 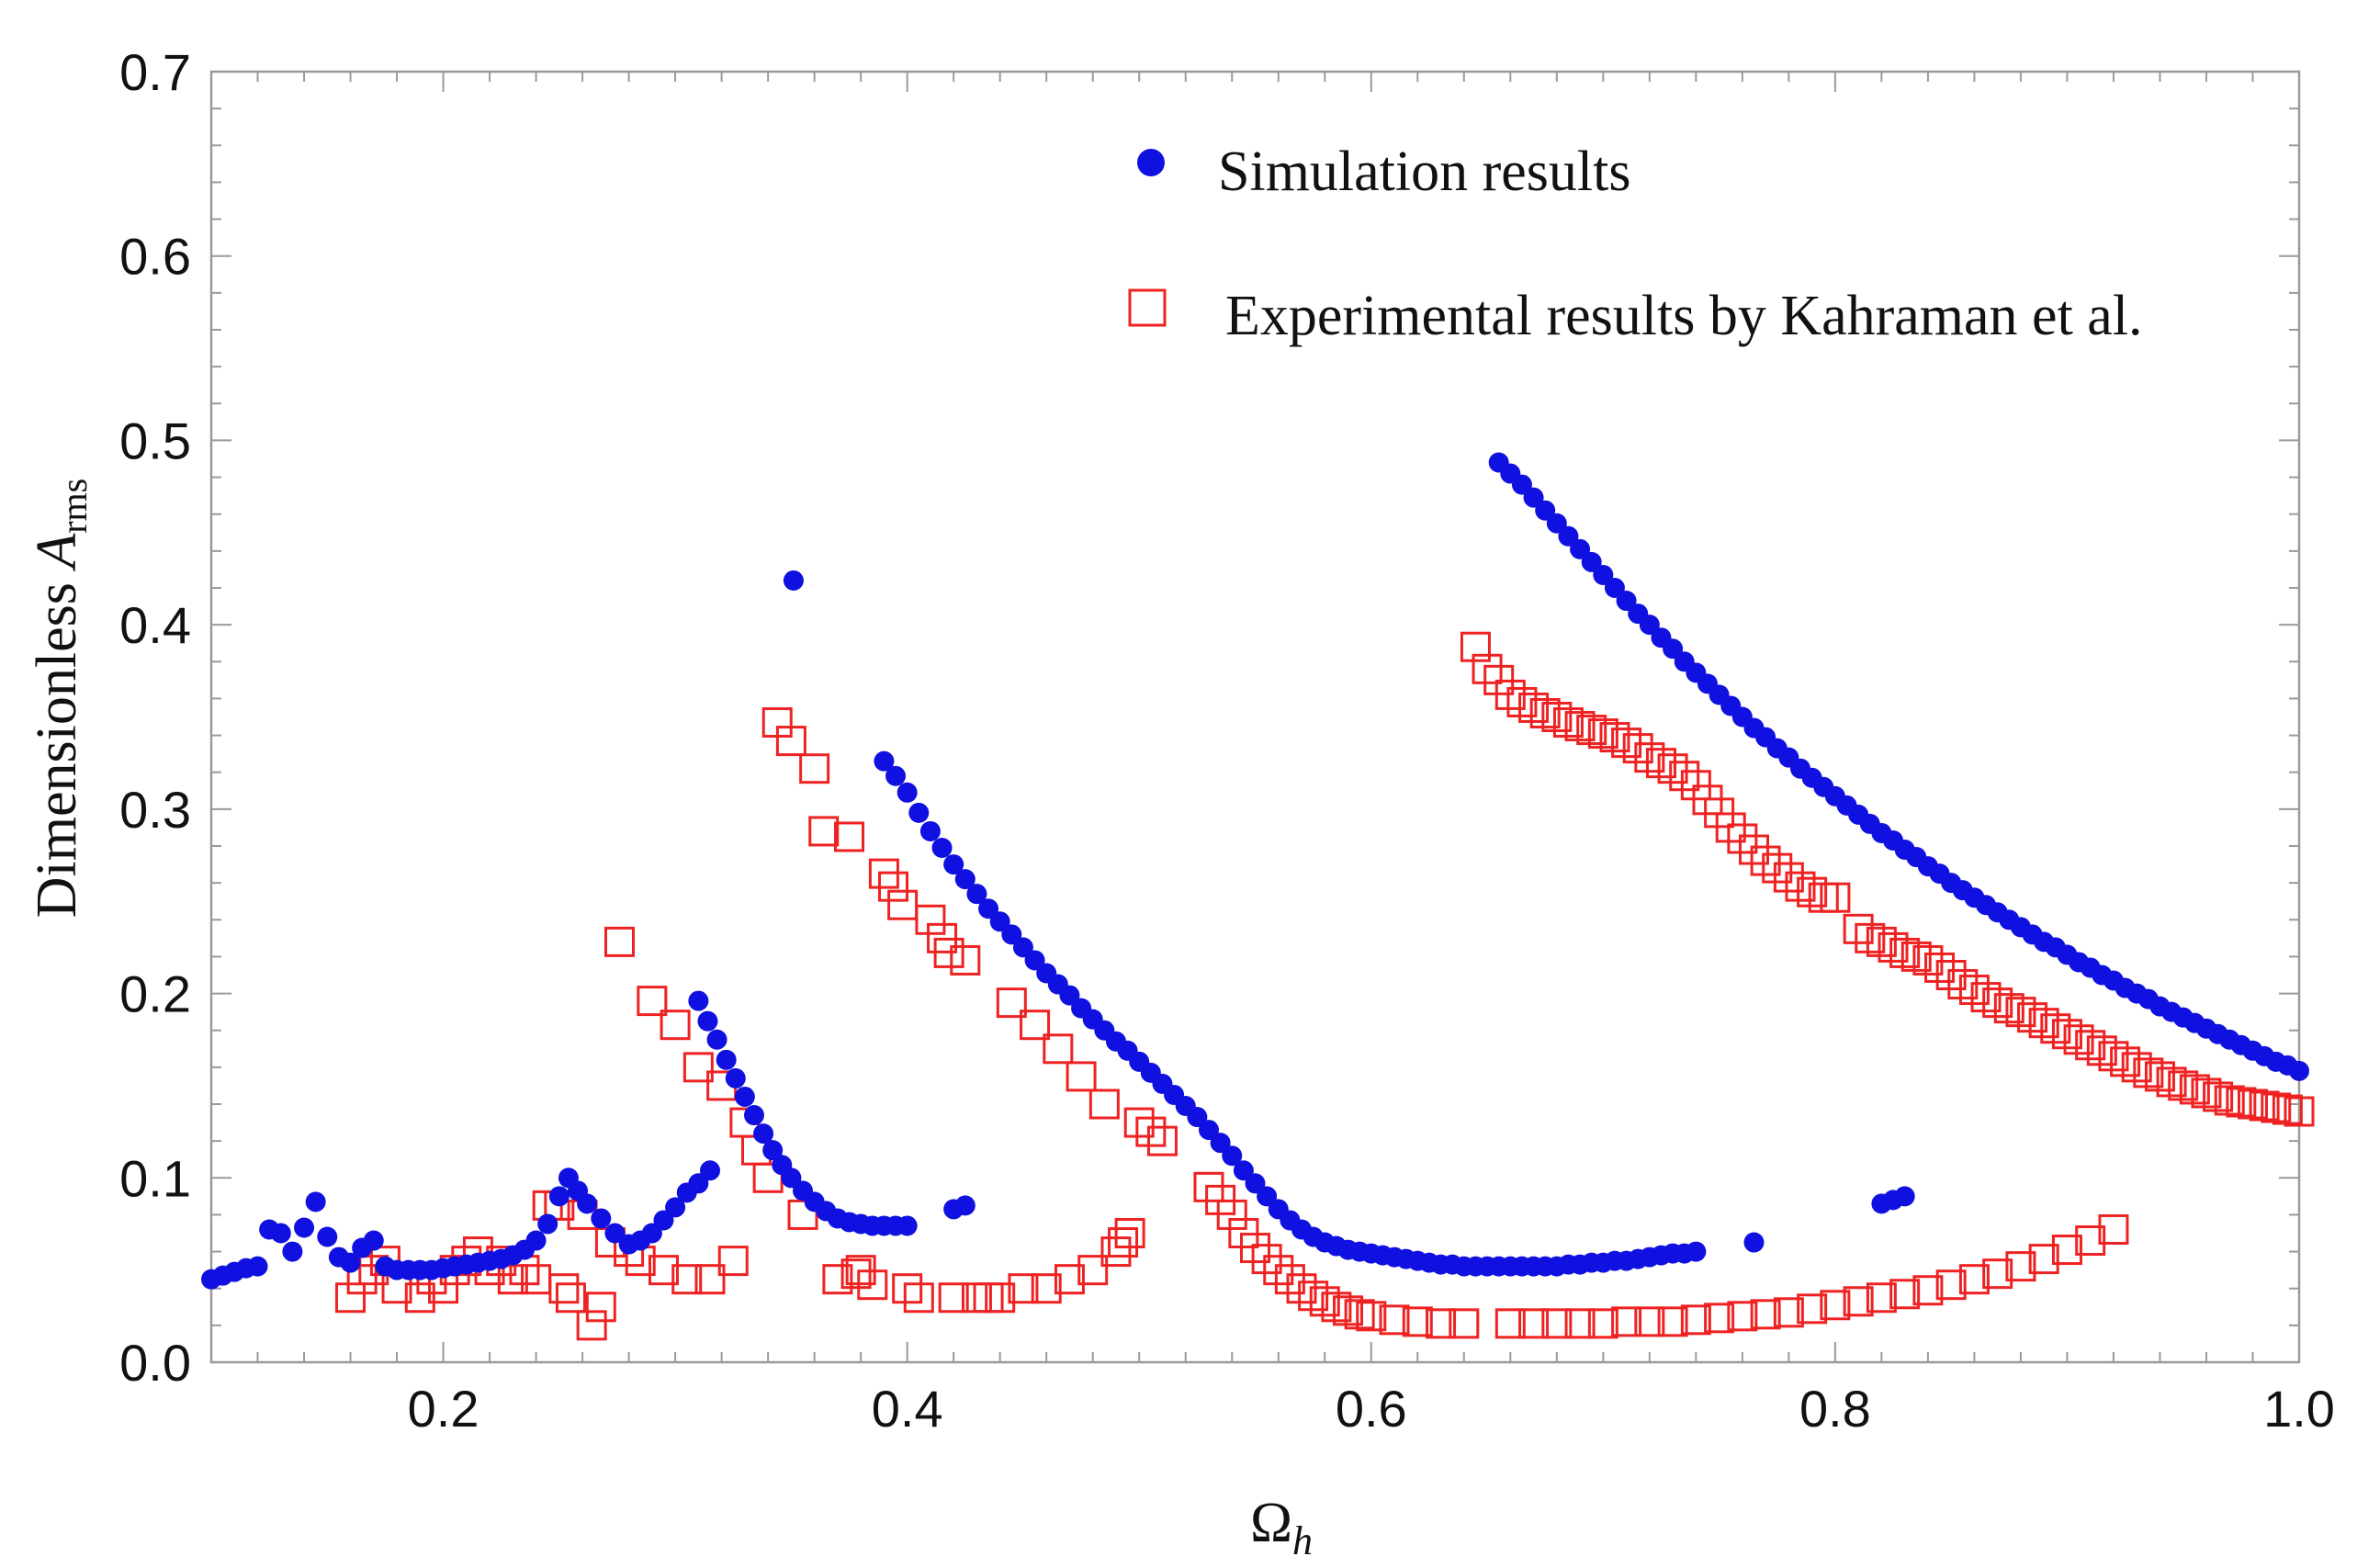 I want to click on x-axis-title-sub: h, so click(x=1302, y=1541).